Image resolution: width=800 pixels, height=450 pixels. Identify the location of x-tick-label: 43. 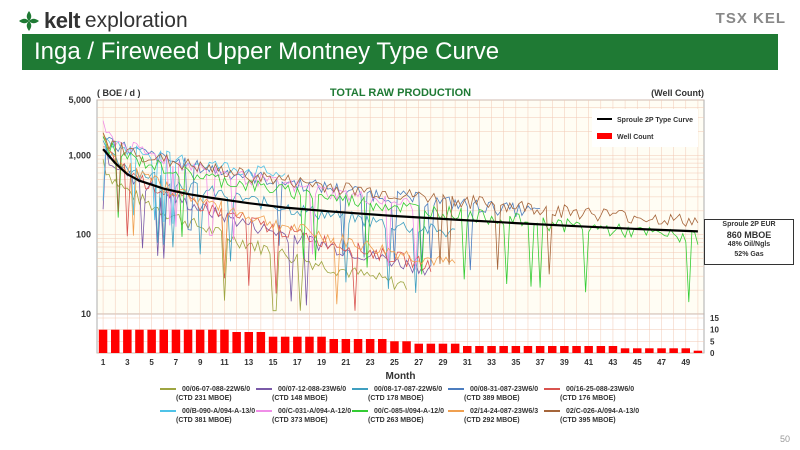
(612, 362).